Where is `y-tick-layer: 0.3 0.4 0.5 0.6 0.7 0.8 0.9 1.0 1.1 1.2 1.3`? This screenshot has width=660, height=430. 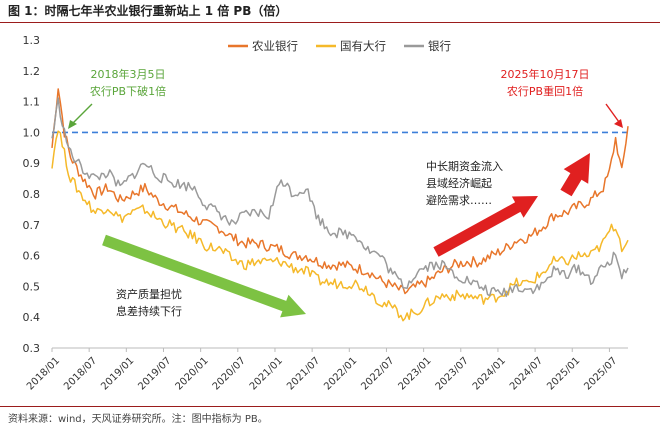
y-tick-layer: 0.3 0.4 0.5 0.6 0.7 0.8 0.9 1.0 1.1 1.2 1.3 is located at coordinates (32, 194).